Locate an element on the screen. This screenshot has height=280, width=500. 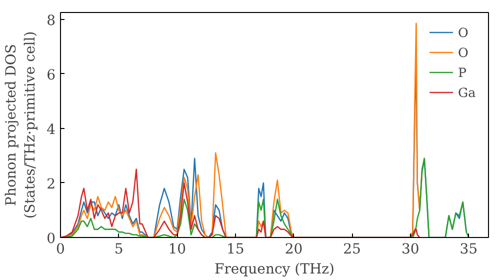
y-tick-label: 2 is located at coordinates (51, 184).